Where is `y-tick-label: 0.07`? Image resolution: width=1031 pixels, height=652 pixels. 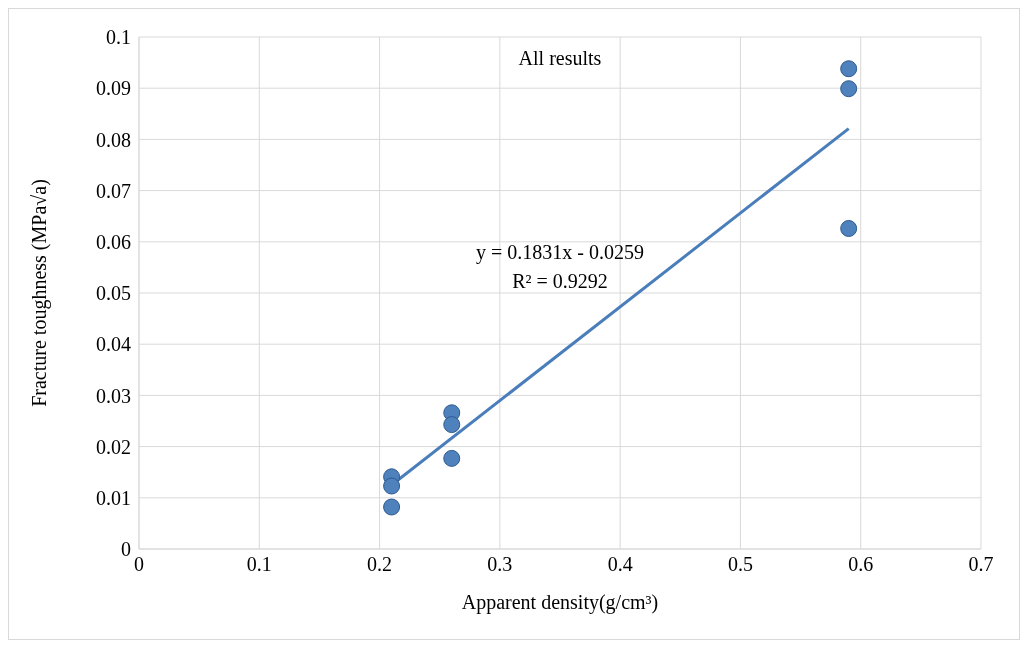
y-tick-label: 0.07 is located at coordinates (113, 190).